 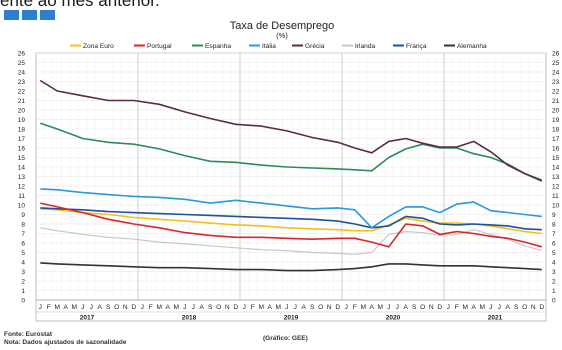 I want to click on source-text: Fonte: Eurostat, so click(x=28, y=334).